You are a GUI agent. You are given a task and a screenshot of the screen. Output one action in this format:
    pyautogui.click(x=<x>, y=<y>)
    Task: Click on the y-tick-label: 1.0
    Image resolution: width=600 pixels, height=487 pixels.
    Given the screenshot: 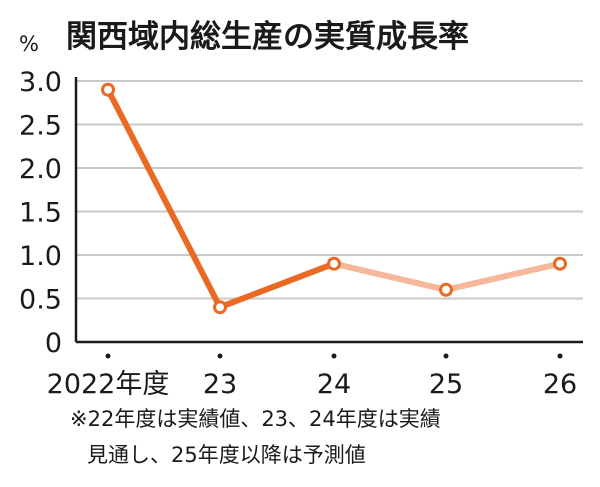 What is the action you would take?
    pyautogui.click(x=40, y=256)
    